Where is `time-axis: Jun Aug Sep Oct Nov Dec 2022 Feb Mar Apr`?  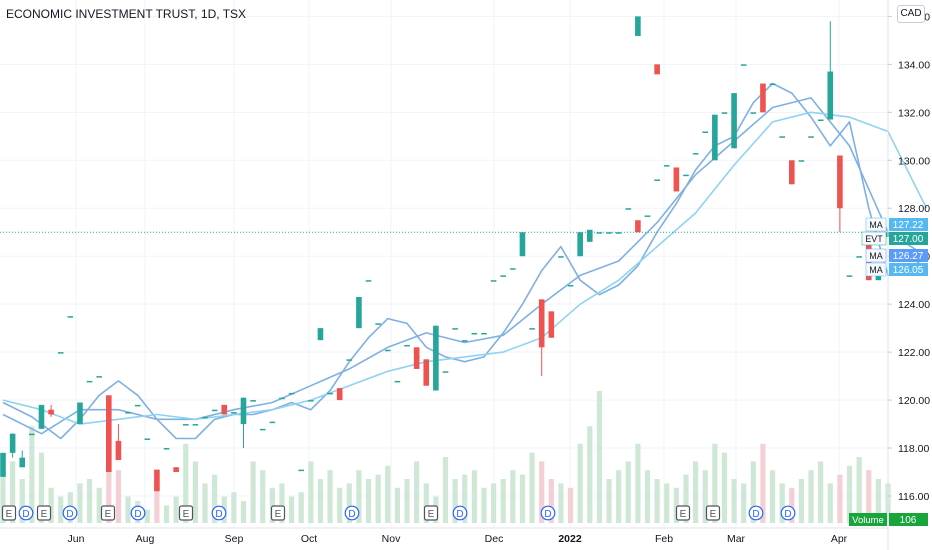 time-axis: Jun Aug Sep Oct Nov Dec 2022 Feb Mar Apr is located at coordinates (458, 539).